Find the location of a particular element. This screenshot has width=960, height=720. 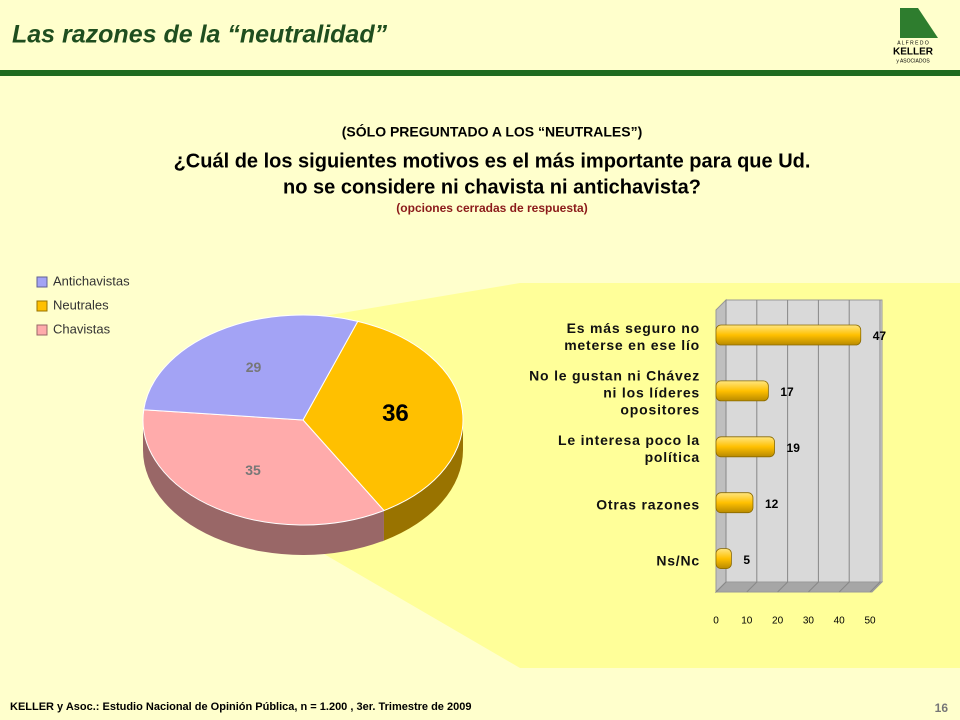

bar-value-label: 5 is located at coordinates (746, 560).